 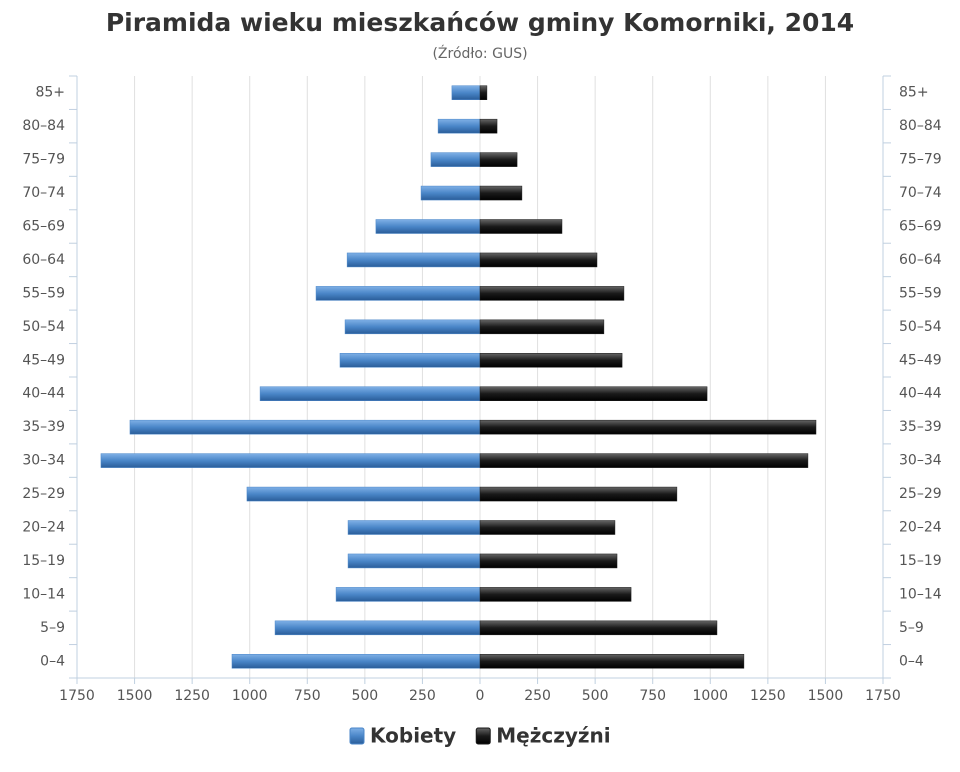 I want to click on chart-subtitle: (Źródło: GUS), so click(x=479, y=53).